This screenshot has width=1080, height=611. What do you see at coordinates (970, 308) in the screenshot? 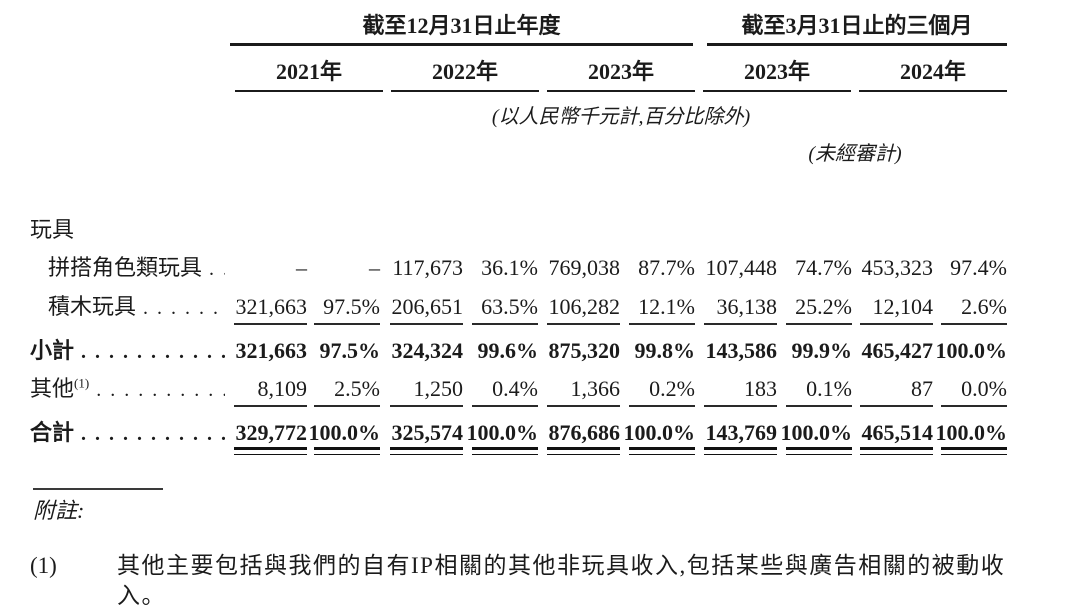
I see `cell-percent: 2.6%` at bounding box center [970, 308].